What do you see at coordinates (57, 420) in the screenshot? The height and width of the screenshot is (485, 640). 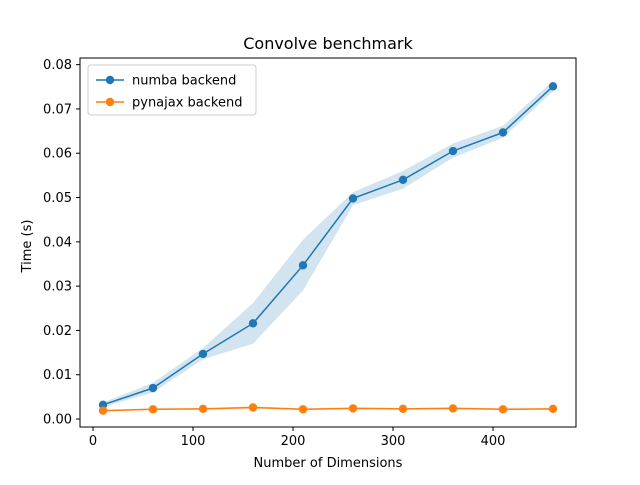 I see `y-tick-label: 0.00` at bounding box center [57, 420].